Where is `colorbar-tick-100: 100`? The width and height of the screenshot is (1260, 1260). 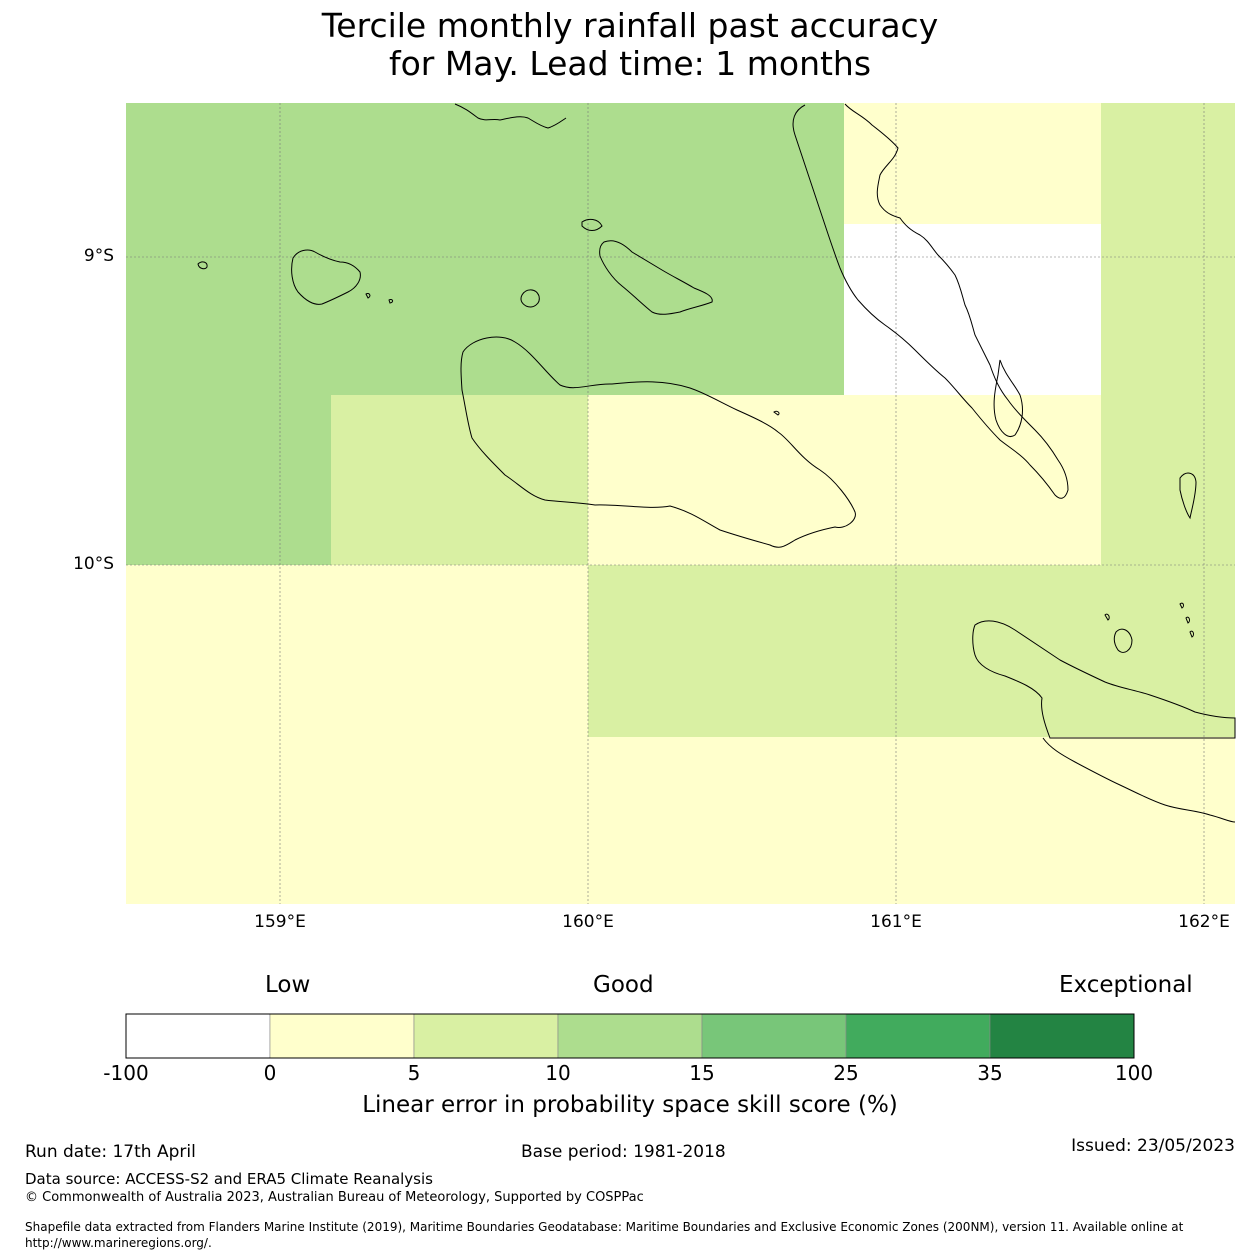 colorbar-tick-100: 100 is located at coordinates (1134, 1073).